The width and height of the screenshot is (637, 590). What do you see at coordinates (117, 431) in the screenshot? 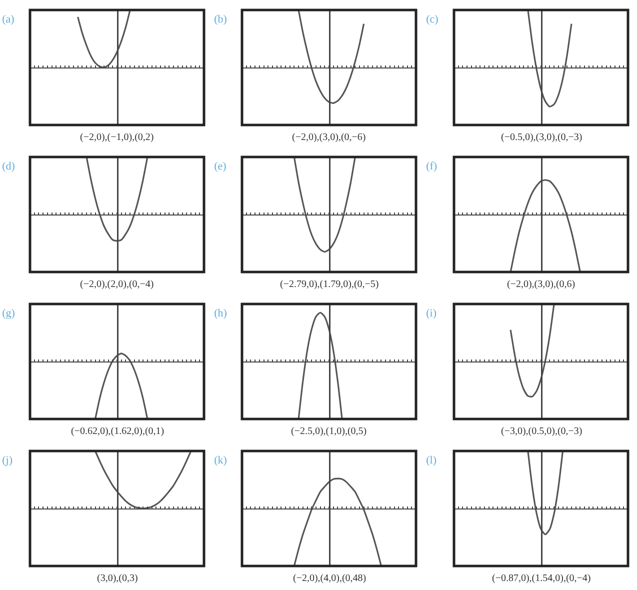
I see `text: (−0.62,0),(1.62,0),(0,1)` at bounding box center [117, 431].